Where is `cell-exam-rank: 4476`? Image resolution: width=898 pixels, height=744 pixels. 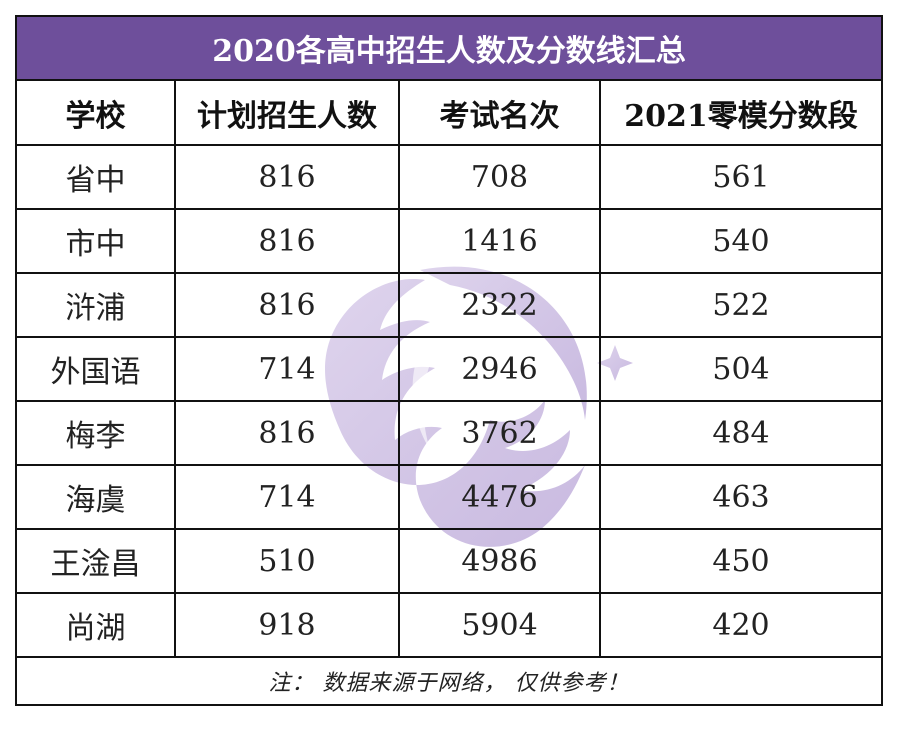
cell-exam-rank: 4476 is located at coordinates (499, 497).